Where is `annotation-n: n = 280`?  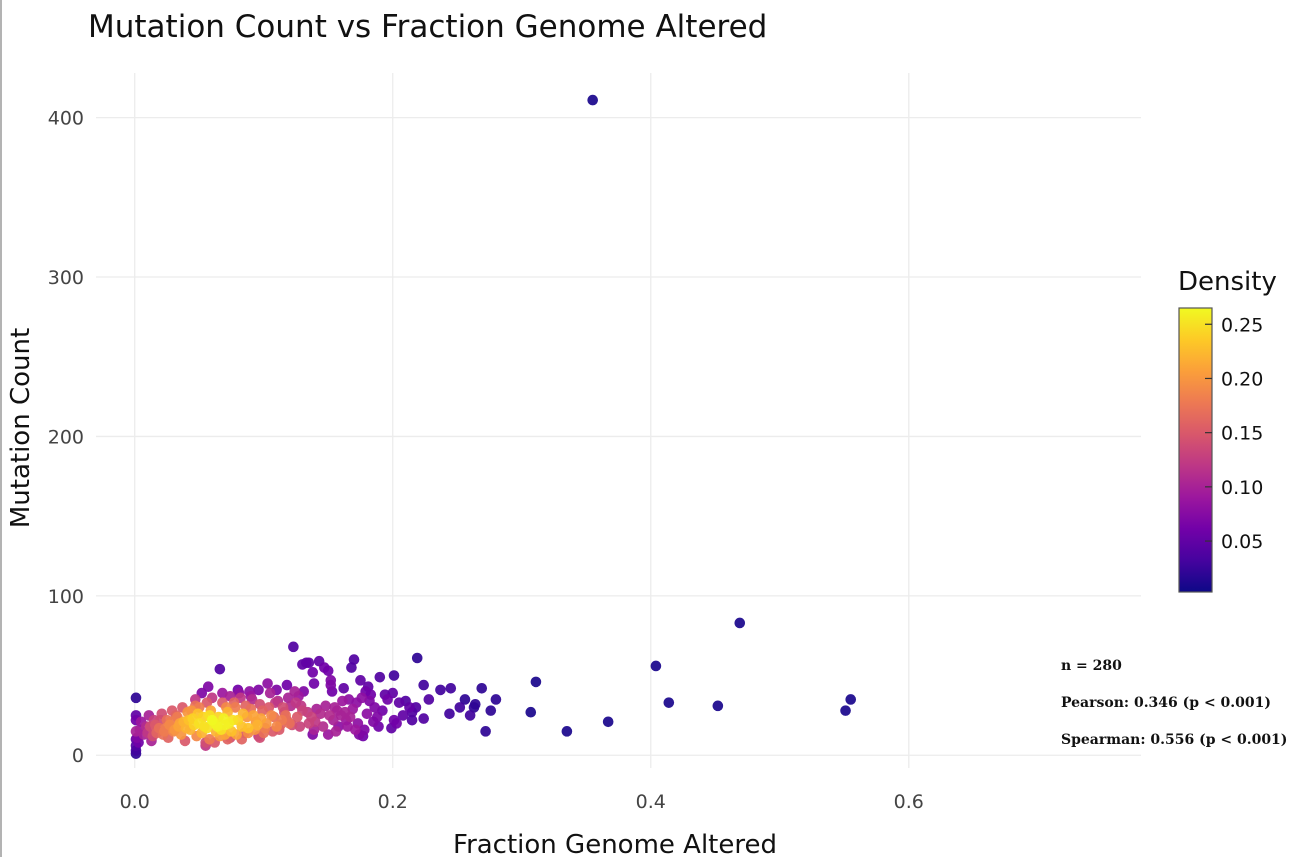
annotation-n: n = 280 is located at coordinates (1091, 666).